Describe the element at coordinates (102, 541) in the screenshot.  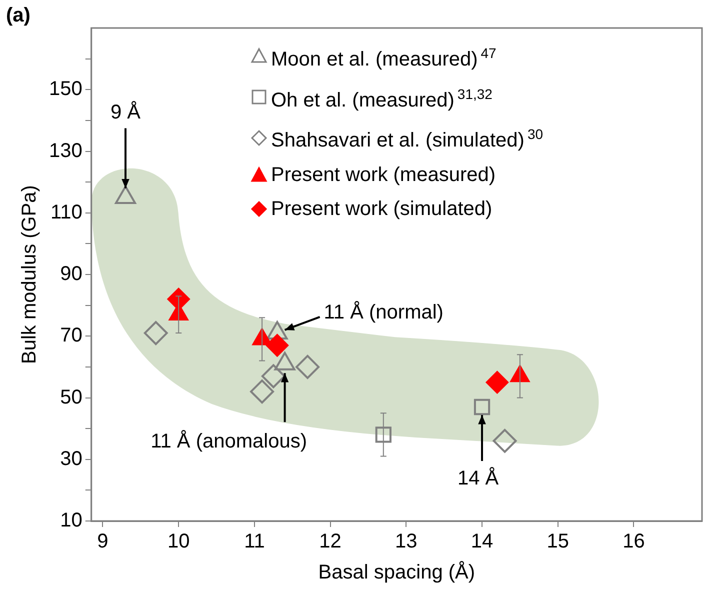
I see `x-tick-label: 9` at that location.